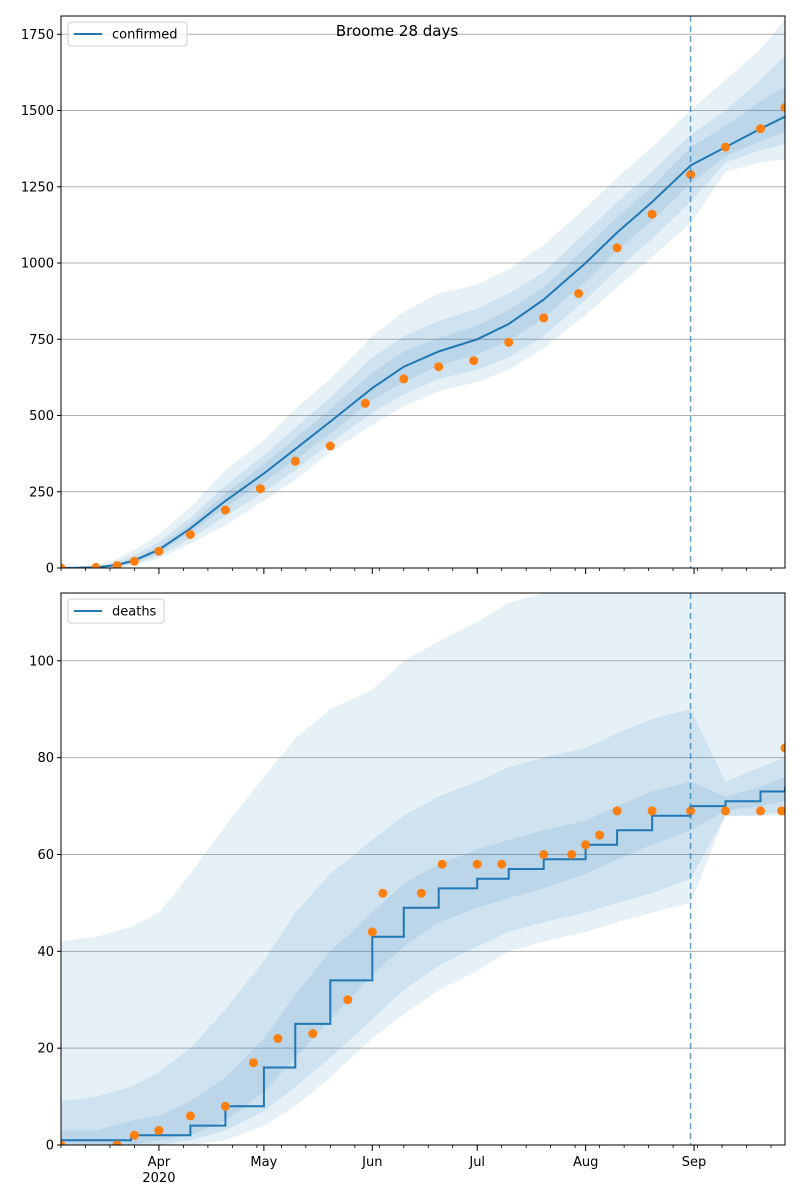 The image size is (800, 1200). Describe the element at coordinates (37, 187) in the screenshot. I see `y-tick-label: 1250` at that location.